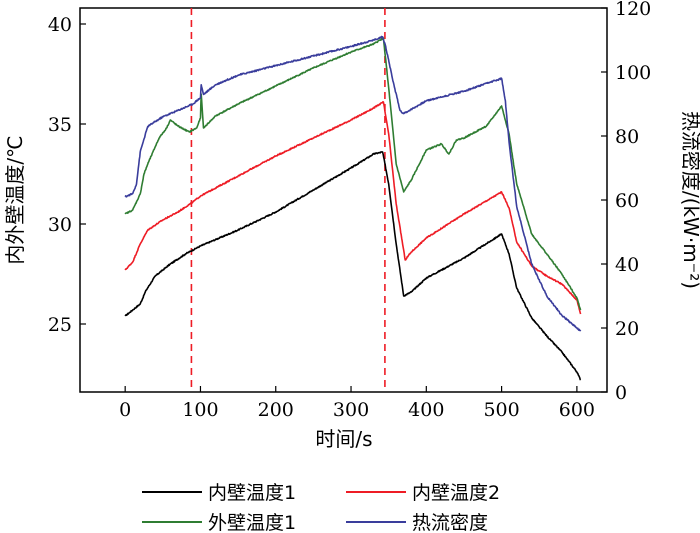  What do you see at coordinates (60, 225) in the screenshot?
I see `y-left-tick-label: 30` at bounding box center [60, 225].